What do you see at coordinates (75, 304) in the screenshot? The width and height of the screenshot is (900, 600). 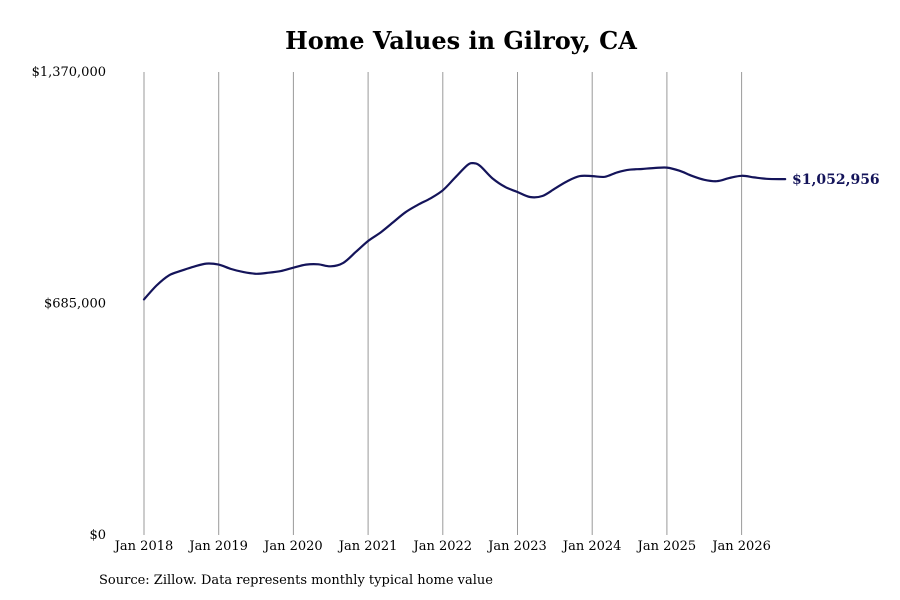 I see `y-tick-label: $685,000` at bounding box center [75, 304].